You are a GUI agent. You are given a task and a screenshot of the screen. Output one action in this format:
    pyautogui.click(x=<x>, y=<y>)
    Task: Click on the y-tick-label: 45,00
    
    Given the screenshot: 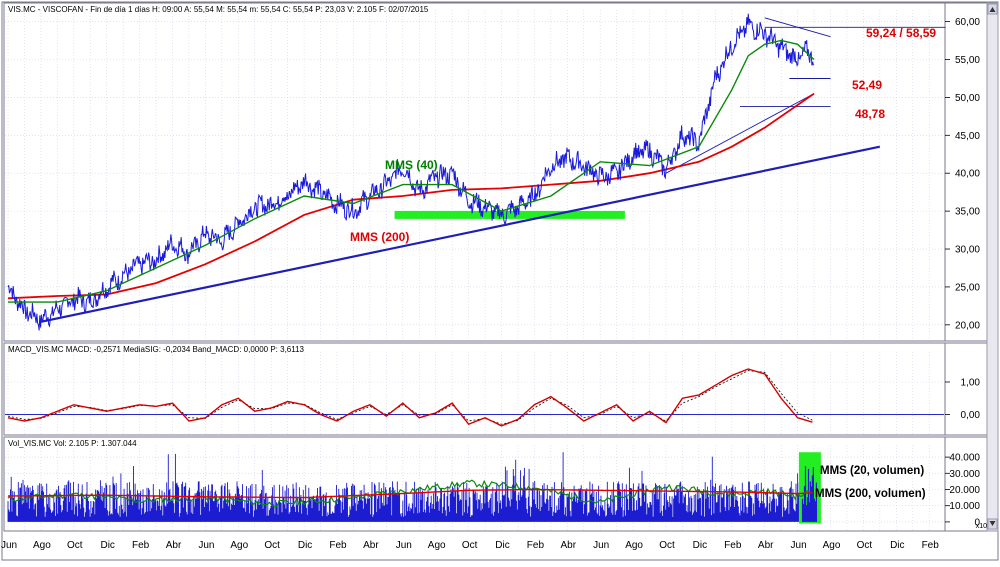 What is the action you would take?
    pyautogui.click(x=967, y=136)
    